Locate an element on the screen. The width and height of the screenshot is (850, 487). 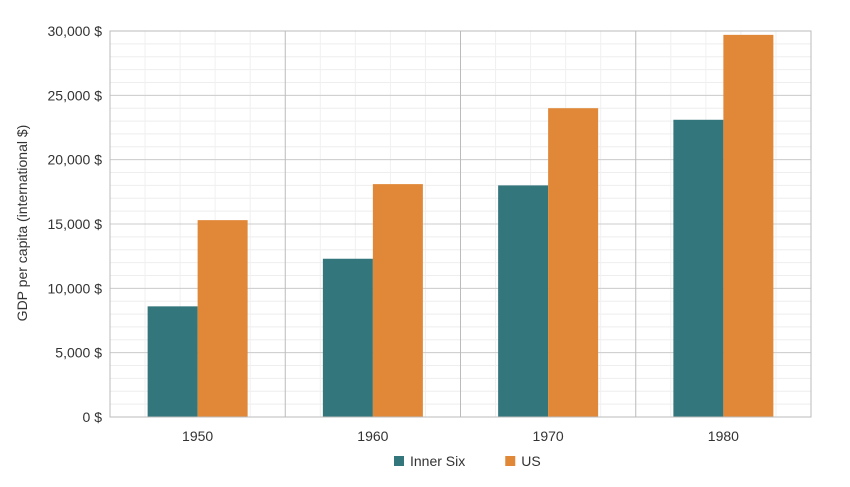
bar-us-1960 is located at coordinates (397, 300).